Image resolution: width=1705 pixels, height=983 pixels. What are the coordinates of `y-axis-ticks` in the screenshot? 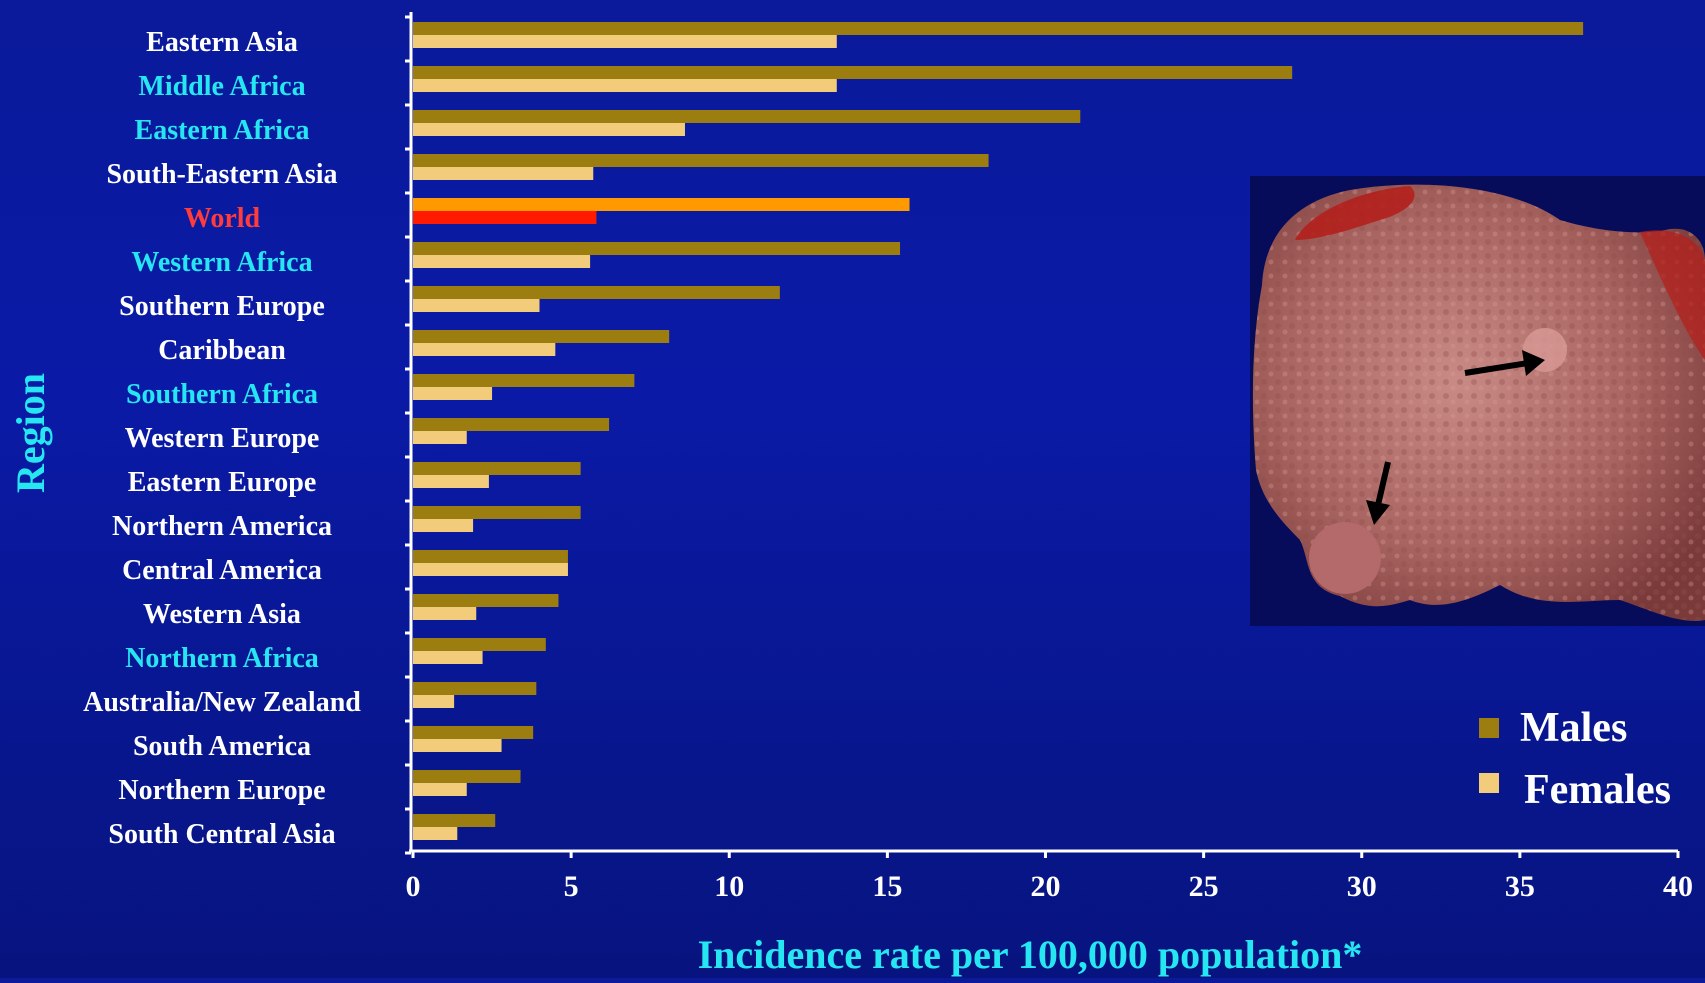 It's located at (408, 435).